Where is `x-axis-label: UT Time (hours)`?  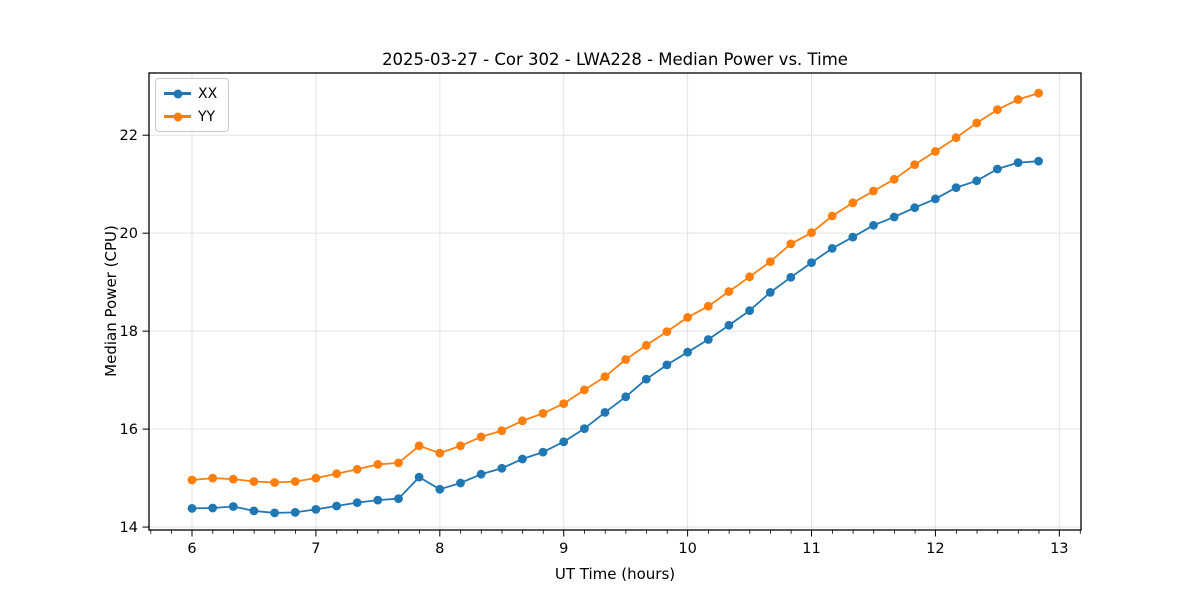
x-axis-label: UT Time (hours) is located at coordinates (615, 574).